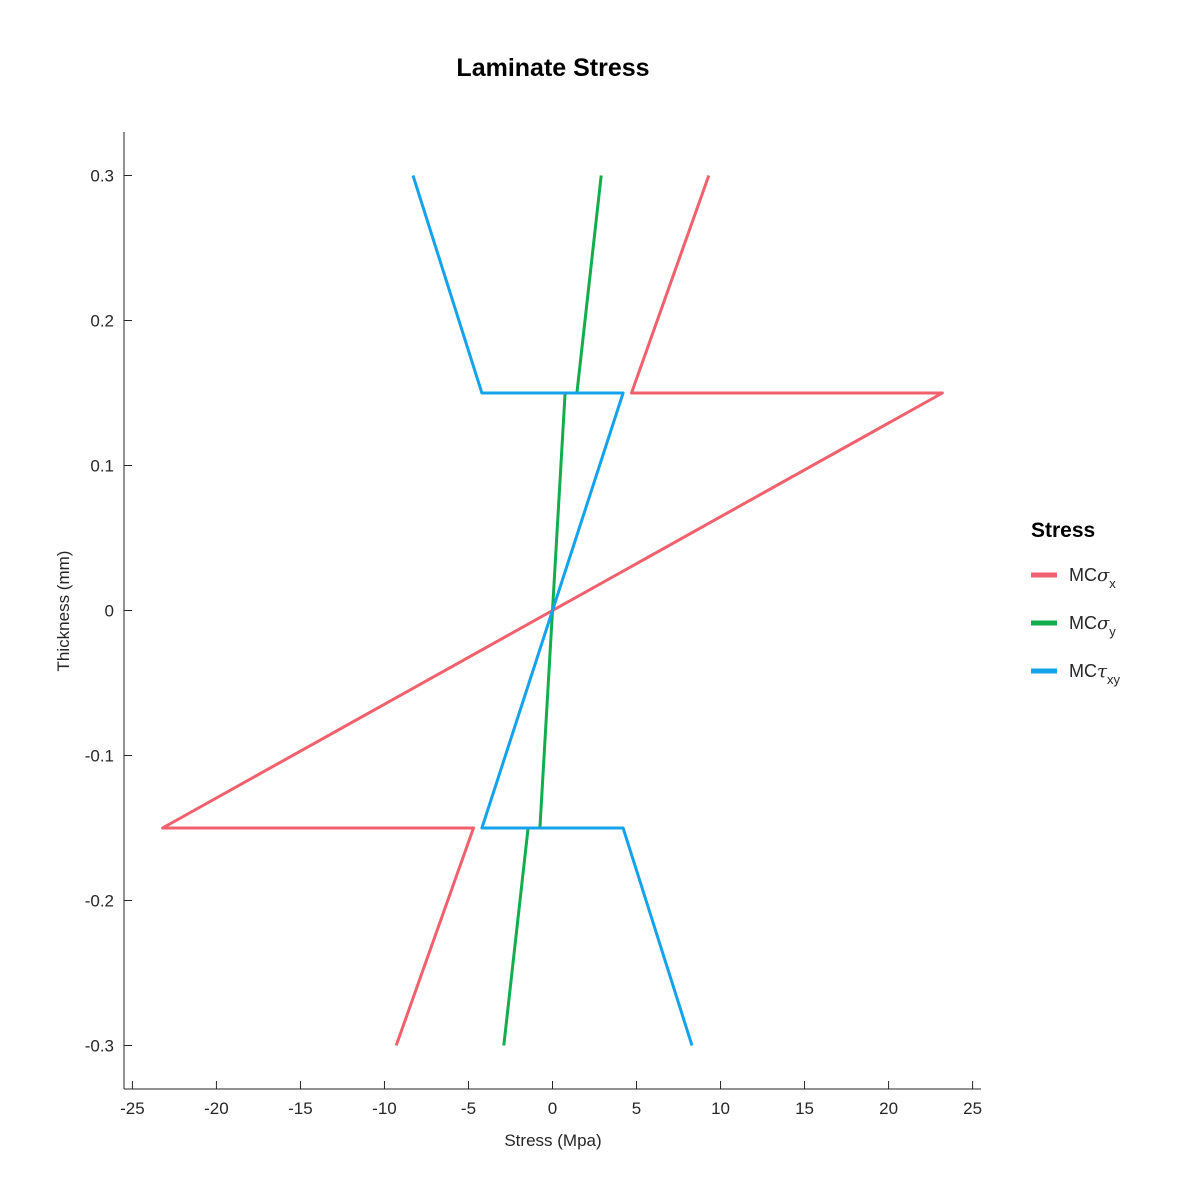 This screenshot has height=1200, width=1200. I want to click on legend-label-tau-xy: MCτxy, so click(1094, 674).